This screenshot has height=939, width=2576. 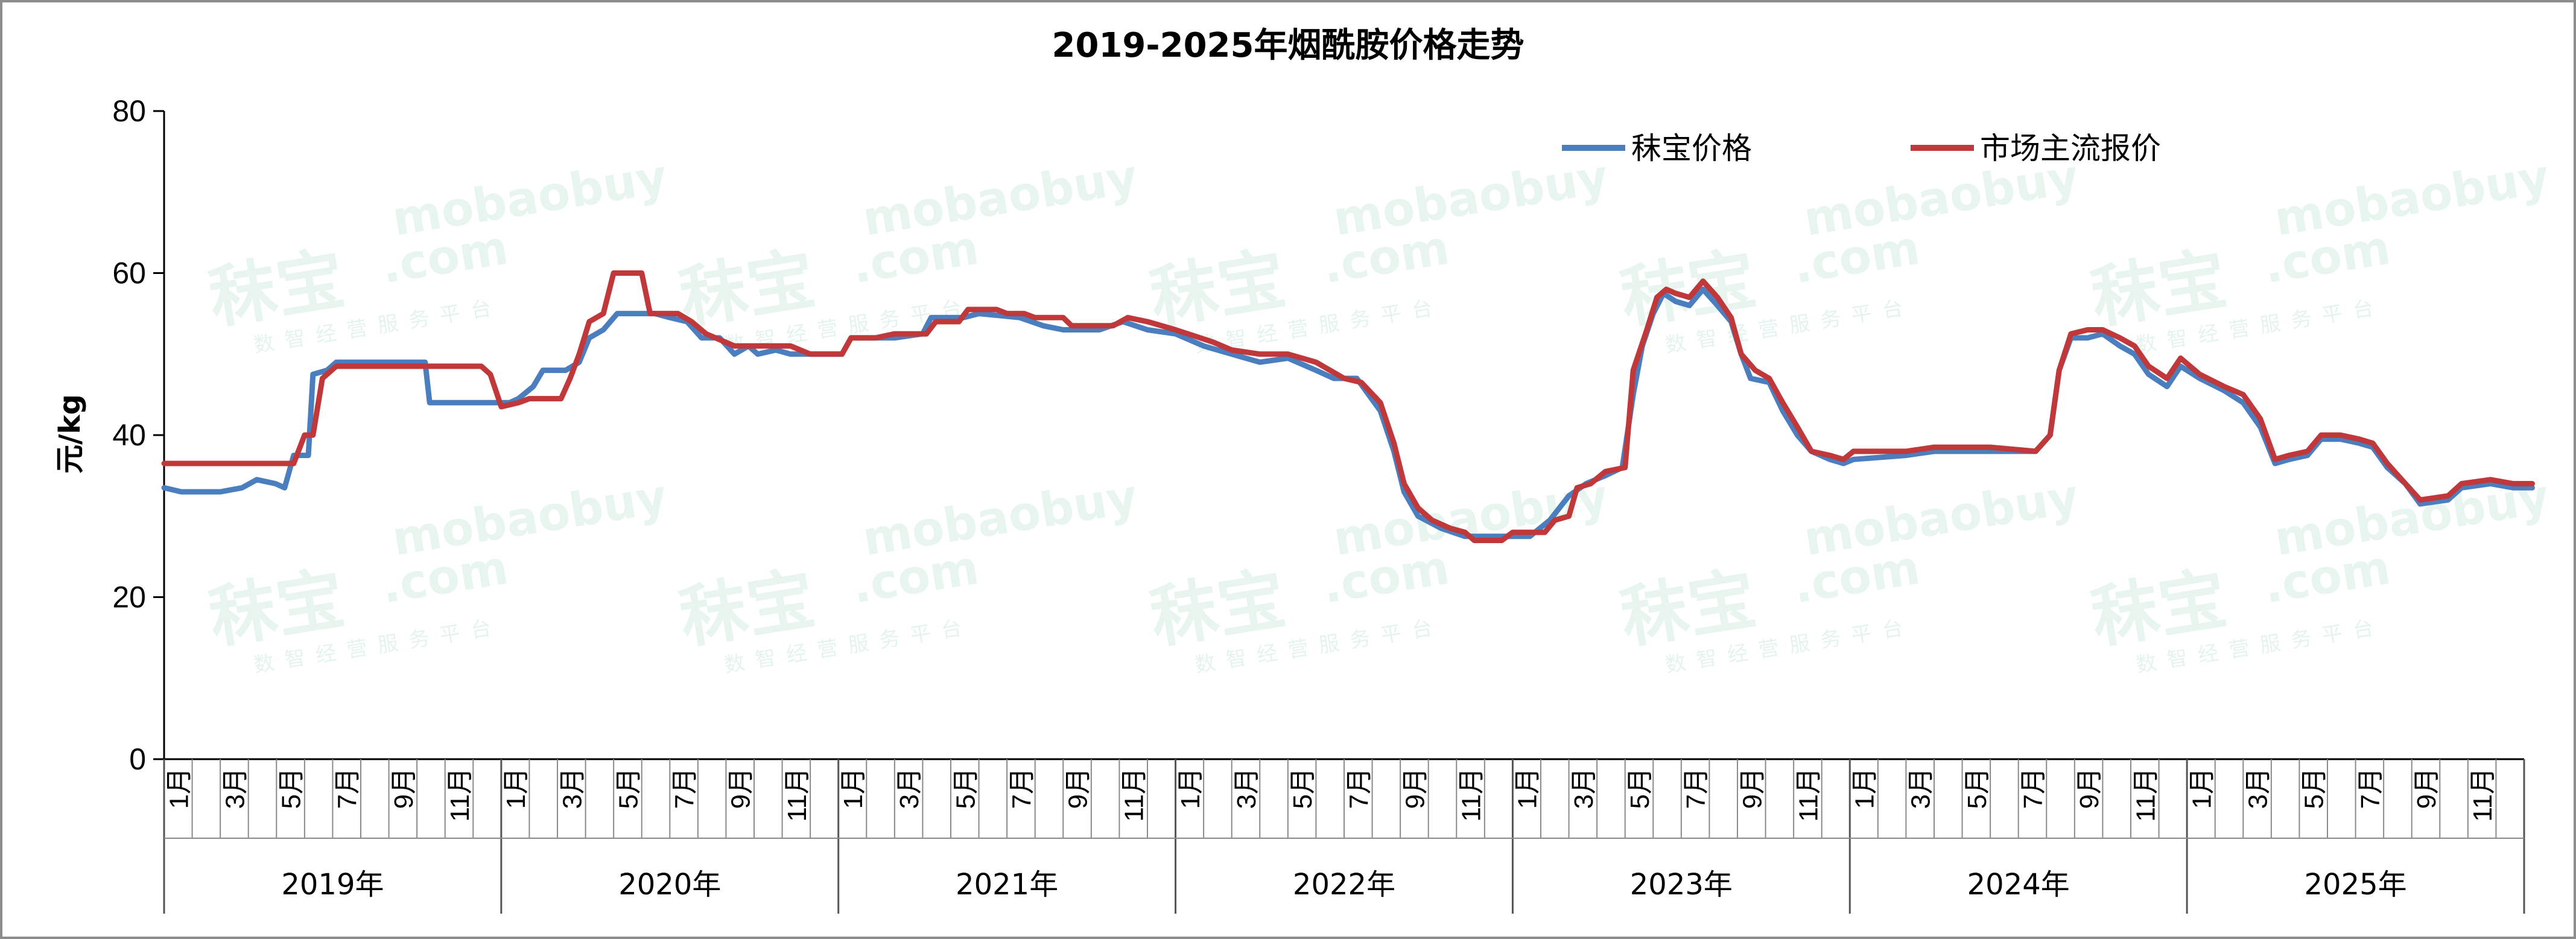 What do you see at coordinates (2019, 885) in the screenshot?
I see `x-year-label: 2024年` at bounding box center [2019, 885].